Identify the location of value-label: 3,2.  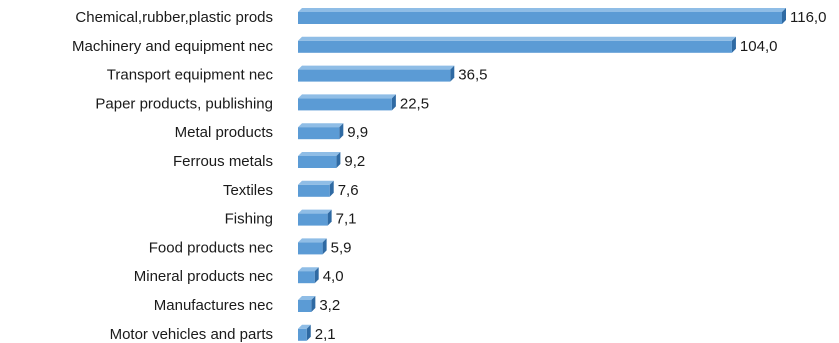
(329, 305).